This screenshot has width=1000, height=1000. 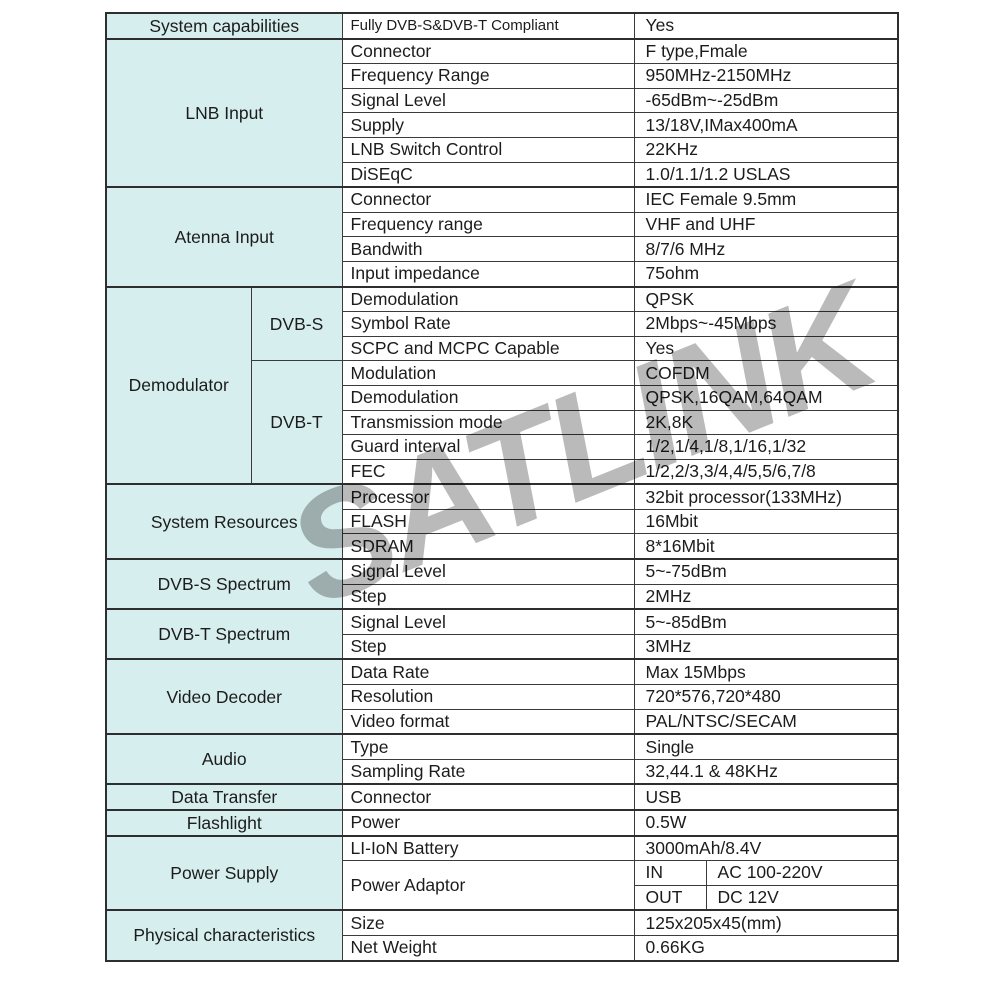 What do you see at coordinates (224, 759) in the screenshot?
I see `category-cell: Audio` at bounding box center [224, 759].